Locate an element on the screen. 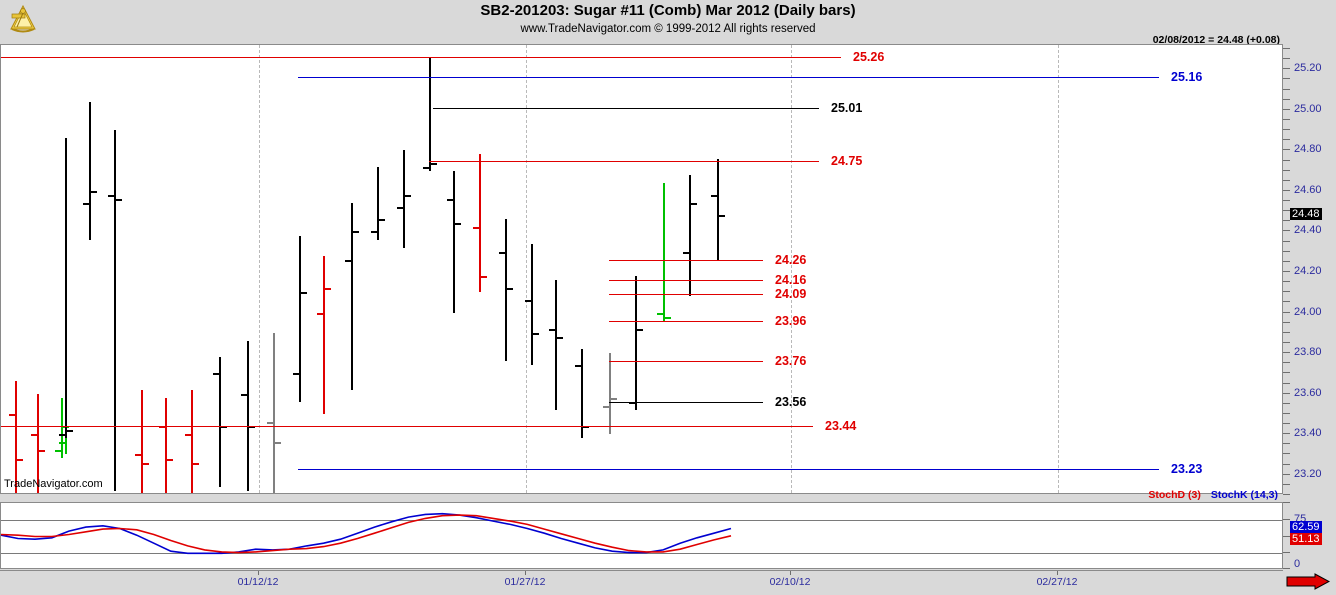  price-level-label: 25.26 is located at coordinates (869, 57).